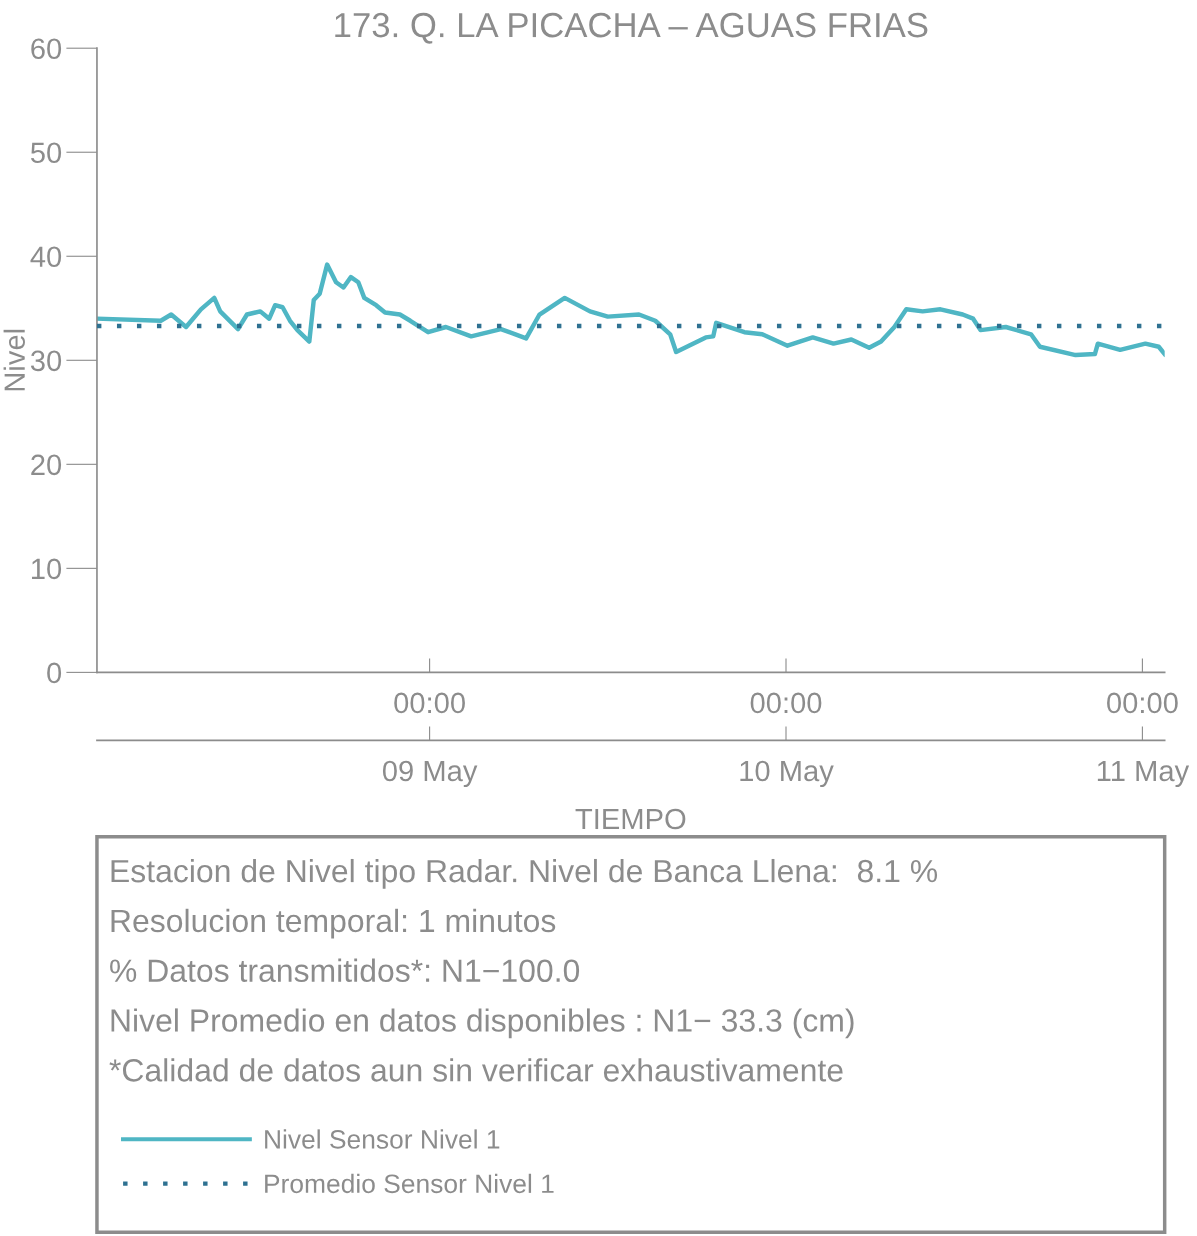 The width and height of the screenshot is (1197, 1236). I want to click on y-tick-label: 50, so click(46, 153).